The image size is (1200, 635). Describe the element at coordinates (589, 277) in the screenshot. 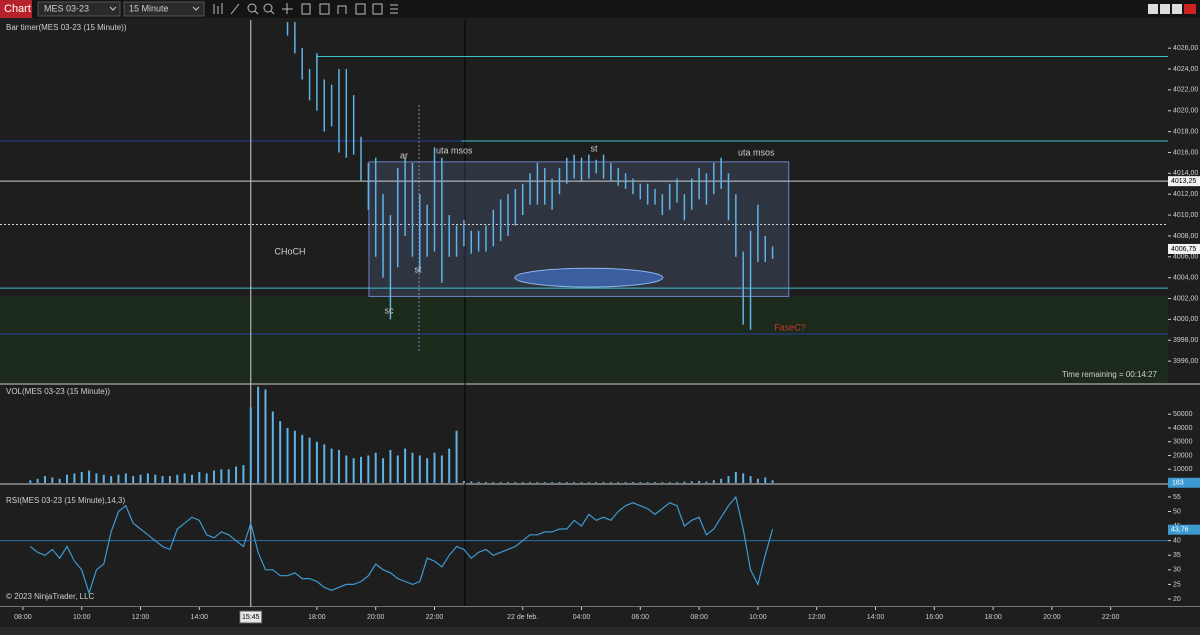

I see `ellipse` at that location.